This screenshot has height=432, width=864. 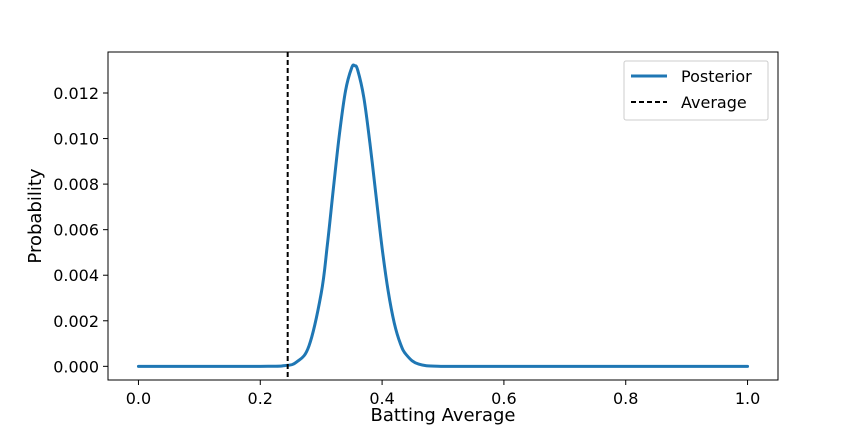 What do you see at coordinates (76, 93) in the screenshot?
I see `y-tick-label: 0.012` at bounding box center [76, 93].